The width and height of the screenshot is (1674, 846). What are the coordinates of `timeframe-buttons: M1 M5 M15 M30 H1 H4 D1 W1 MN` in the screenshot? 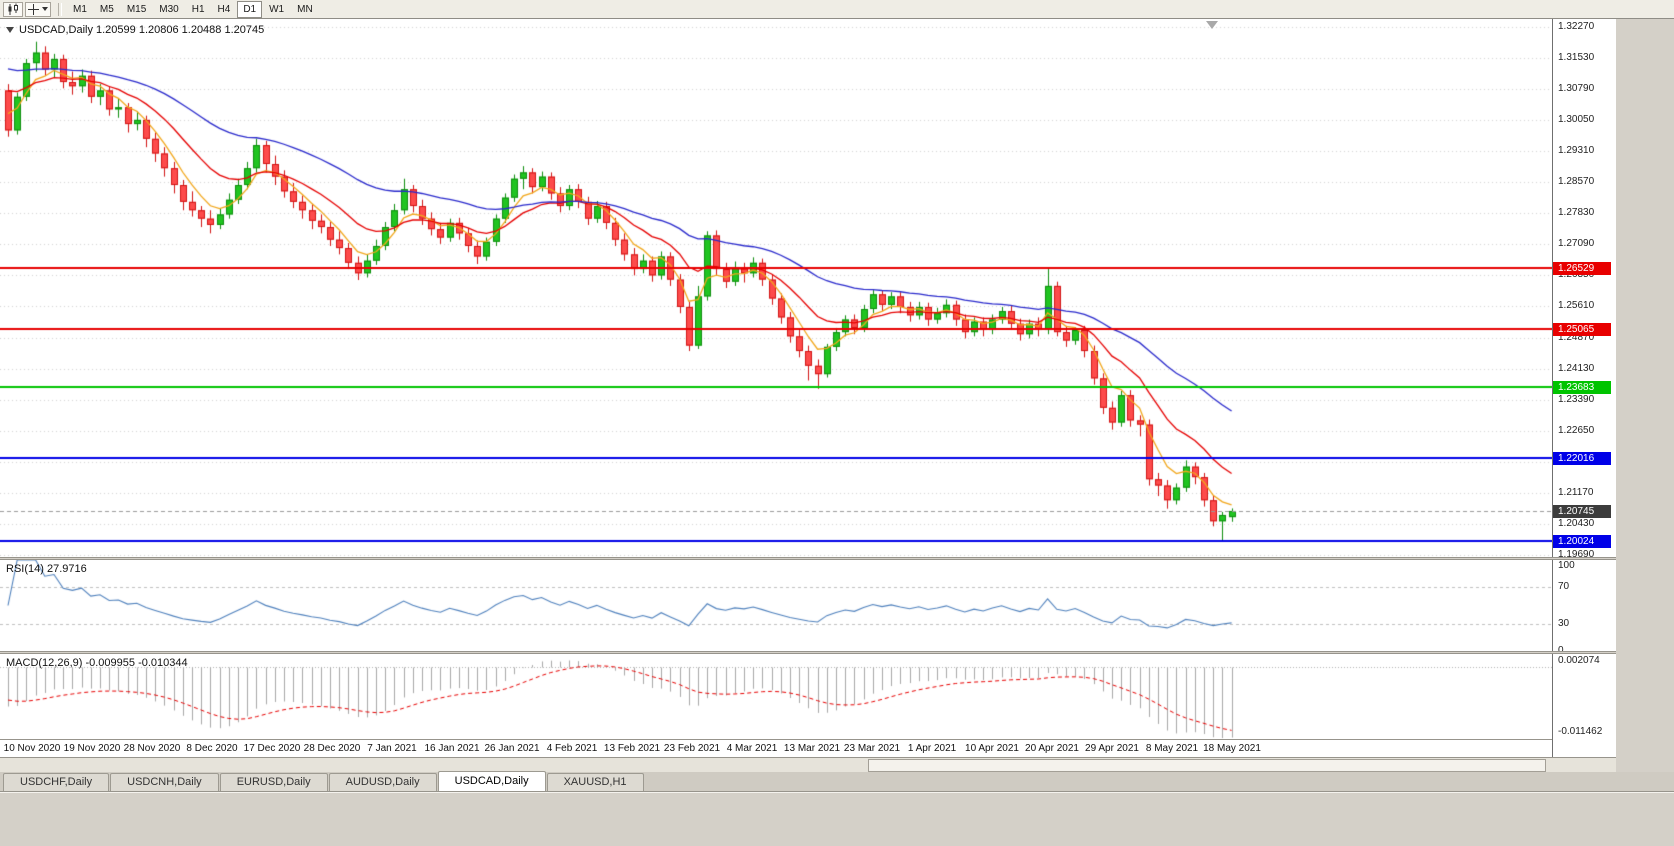 It's located at (193, 9).